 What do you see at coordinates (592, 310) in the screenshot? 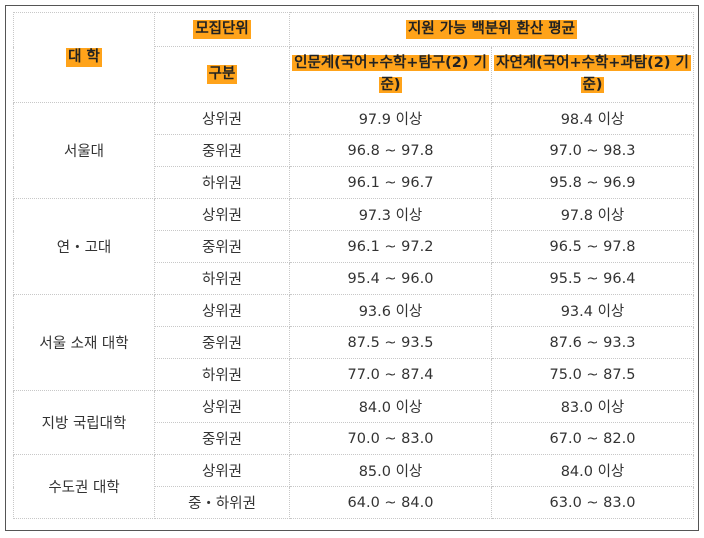
I see `sciences-cell: 93.4 이상` at bounding box center [592, 310].